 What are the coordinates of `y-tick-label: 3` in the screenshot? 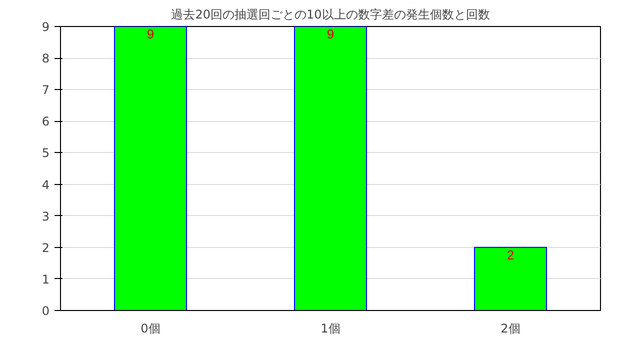 It's located at (46, 216).